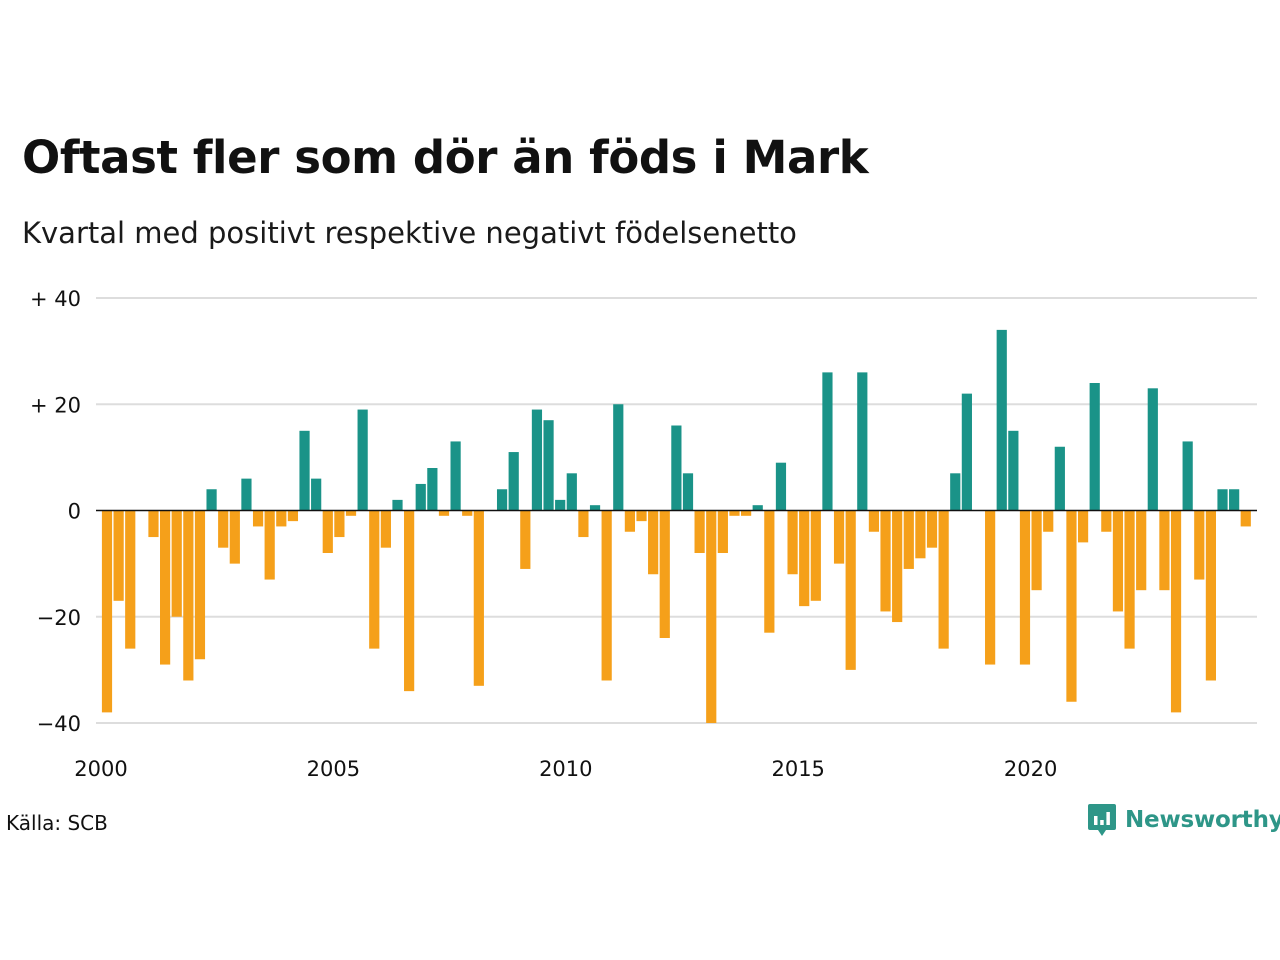 This screenshot has height=960, width=1280. Describe the element at coordinates (59, 618) in the screenshot. I see `y-tick-label: −20` at that location.